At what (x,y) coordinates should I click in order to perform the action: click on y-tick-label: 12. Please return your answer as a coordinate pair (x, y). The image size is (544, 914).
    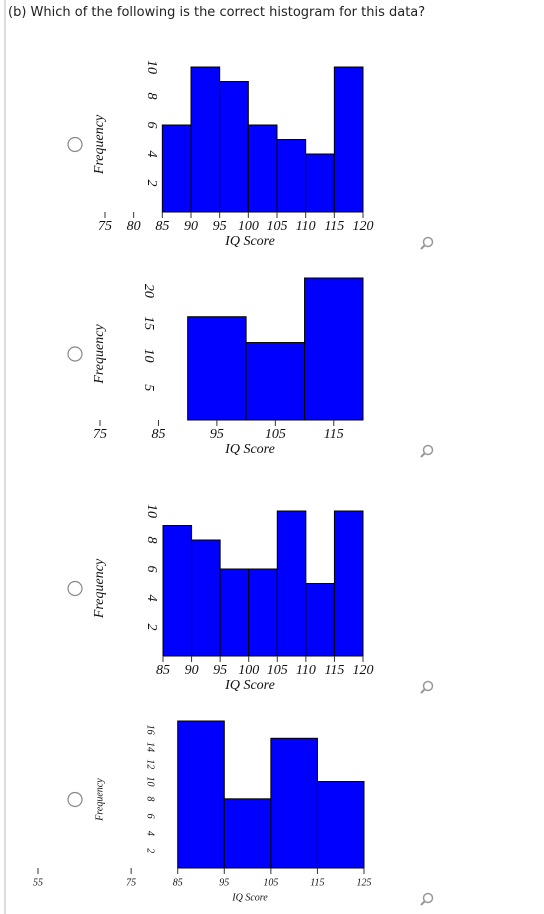
    Looking at the image, I should click on (150, 764).